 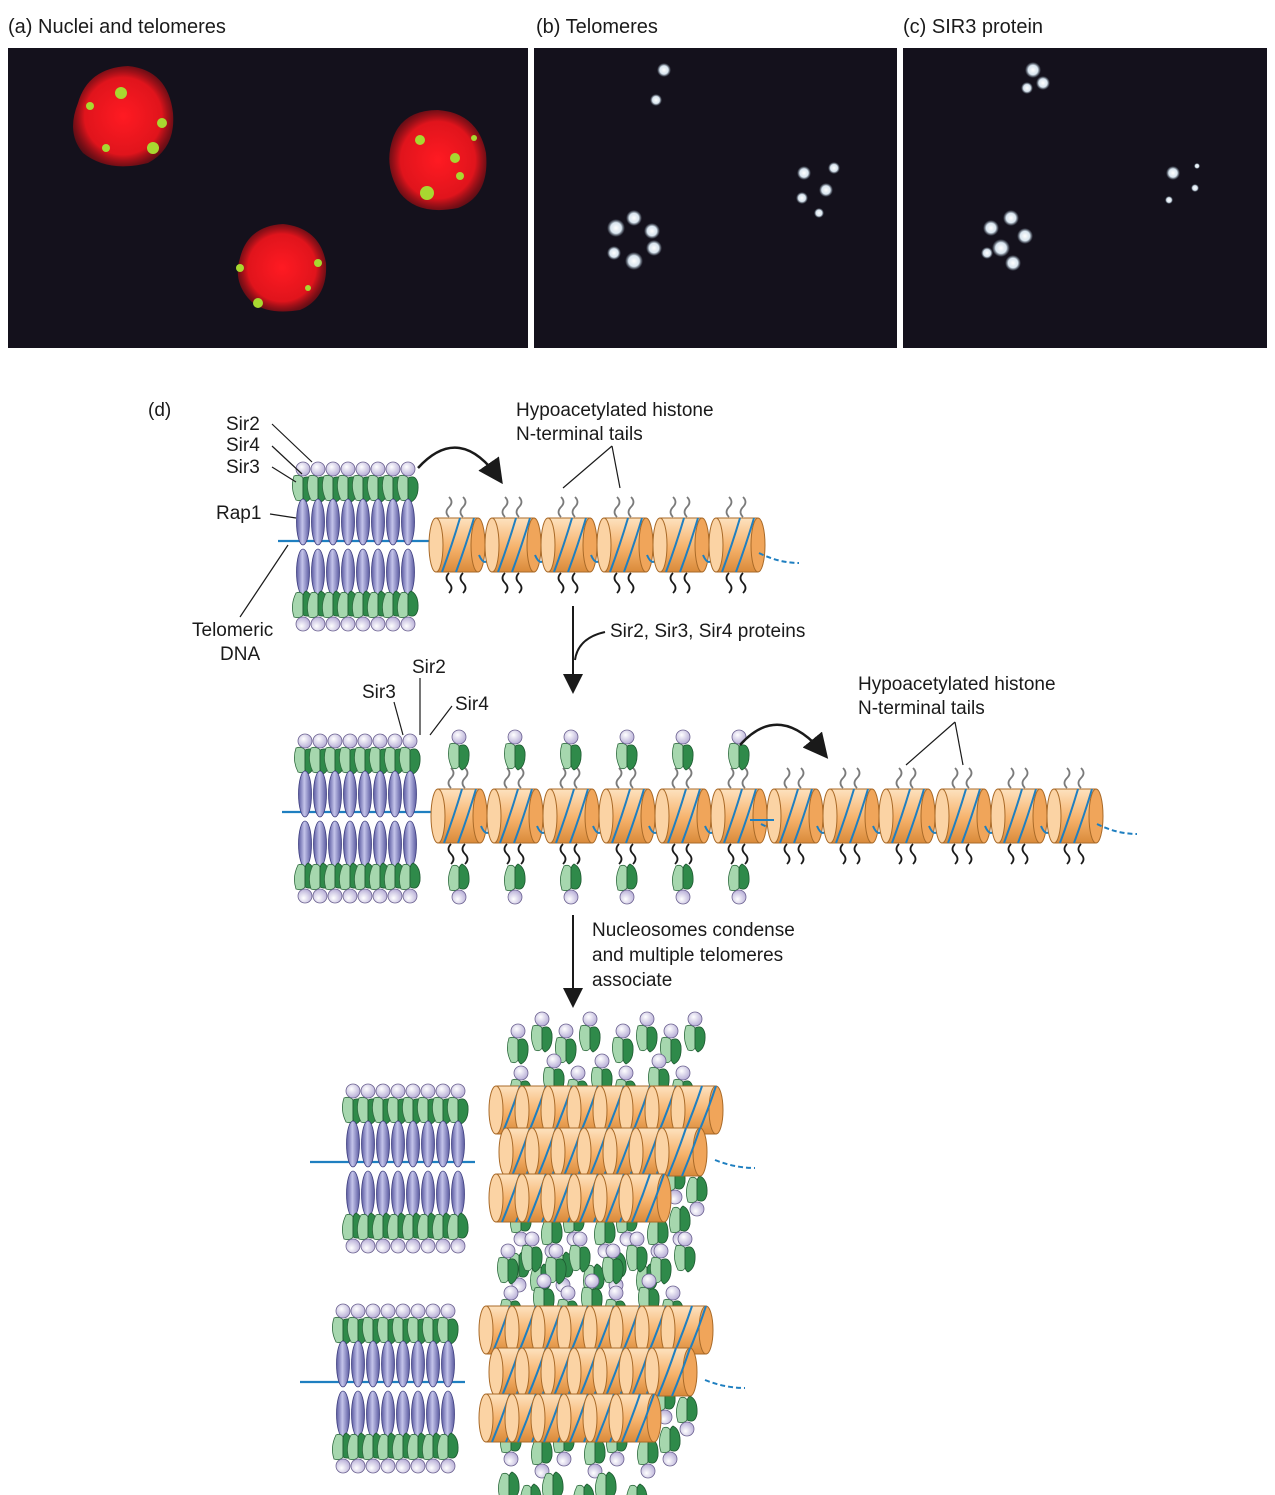 What do you see at coordinates (1117, 829) in the screenshot?
I see `dna-end` at bounding box center [1117, 829].